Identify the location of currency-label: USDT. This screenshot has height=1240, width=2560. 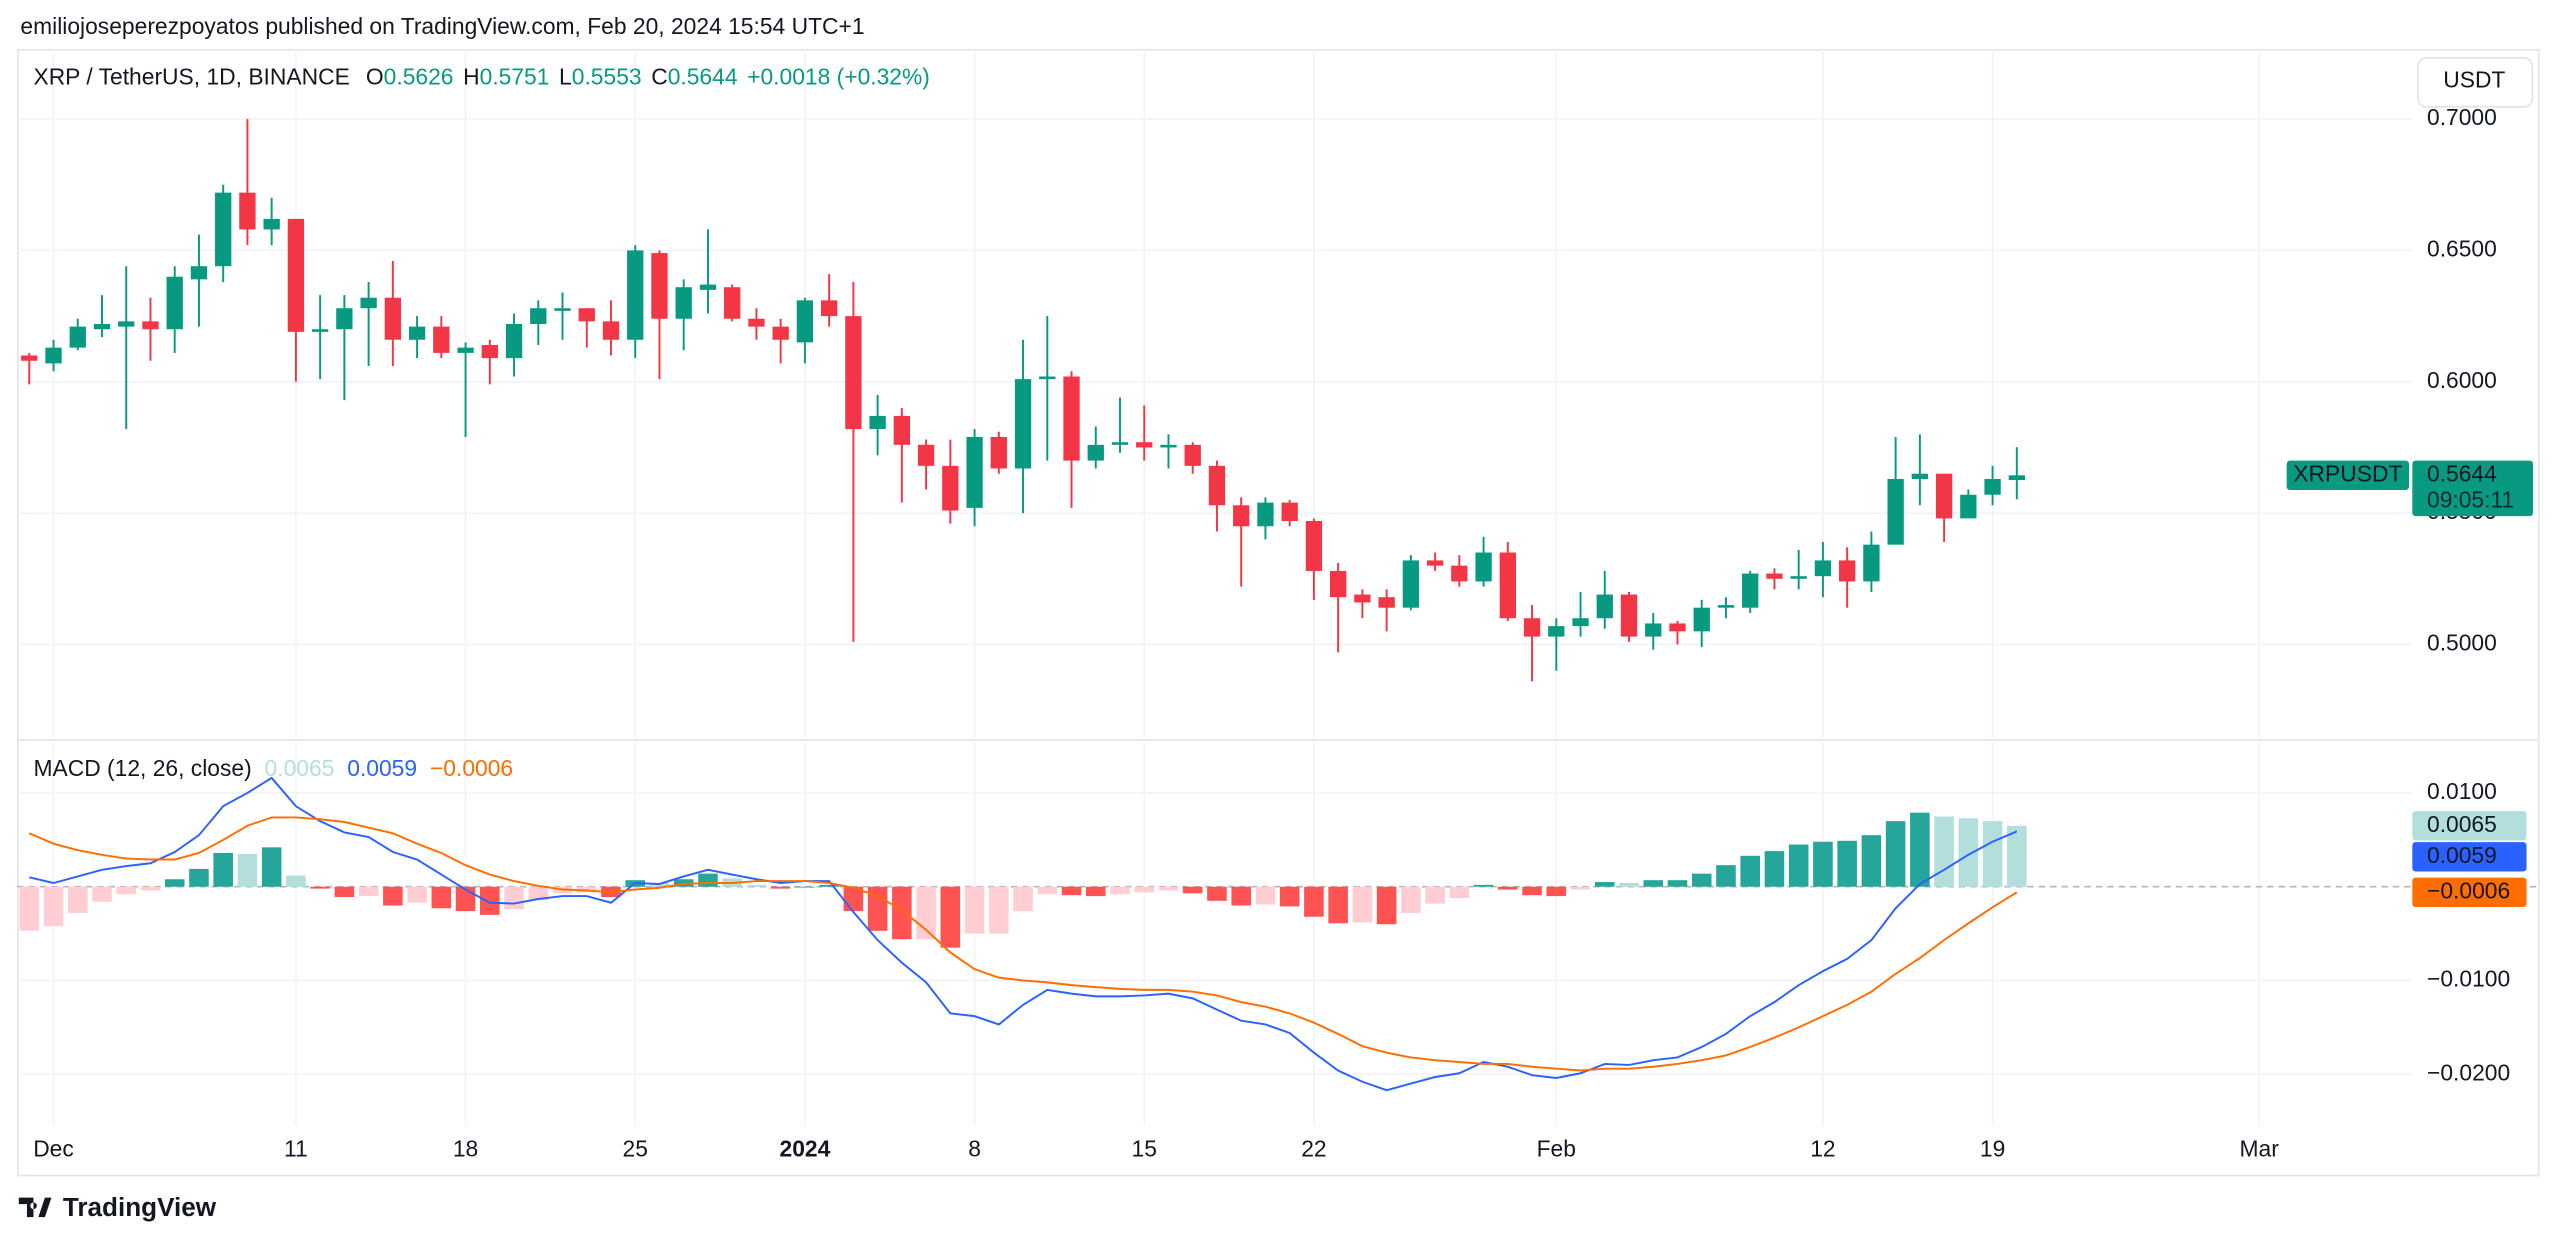
(2474, 80).